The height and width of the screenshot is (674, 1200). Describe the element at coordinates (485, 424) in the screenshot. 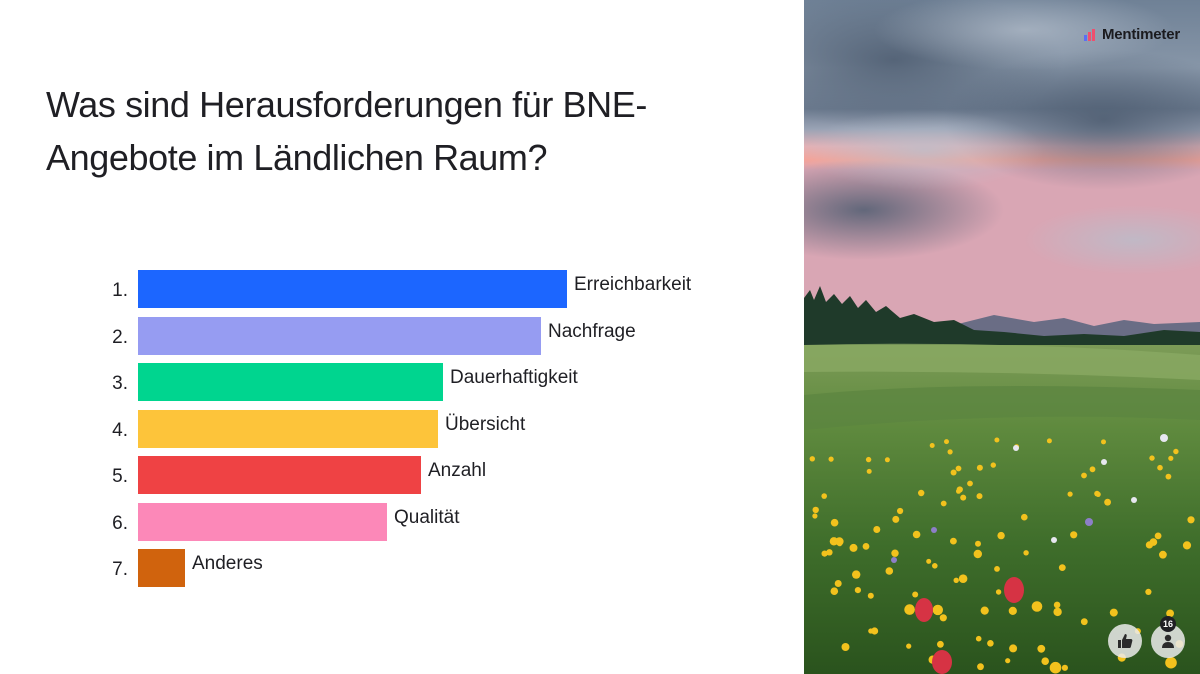

I see `bar-label: Übersicht` at that location.